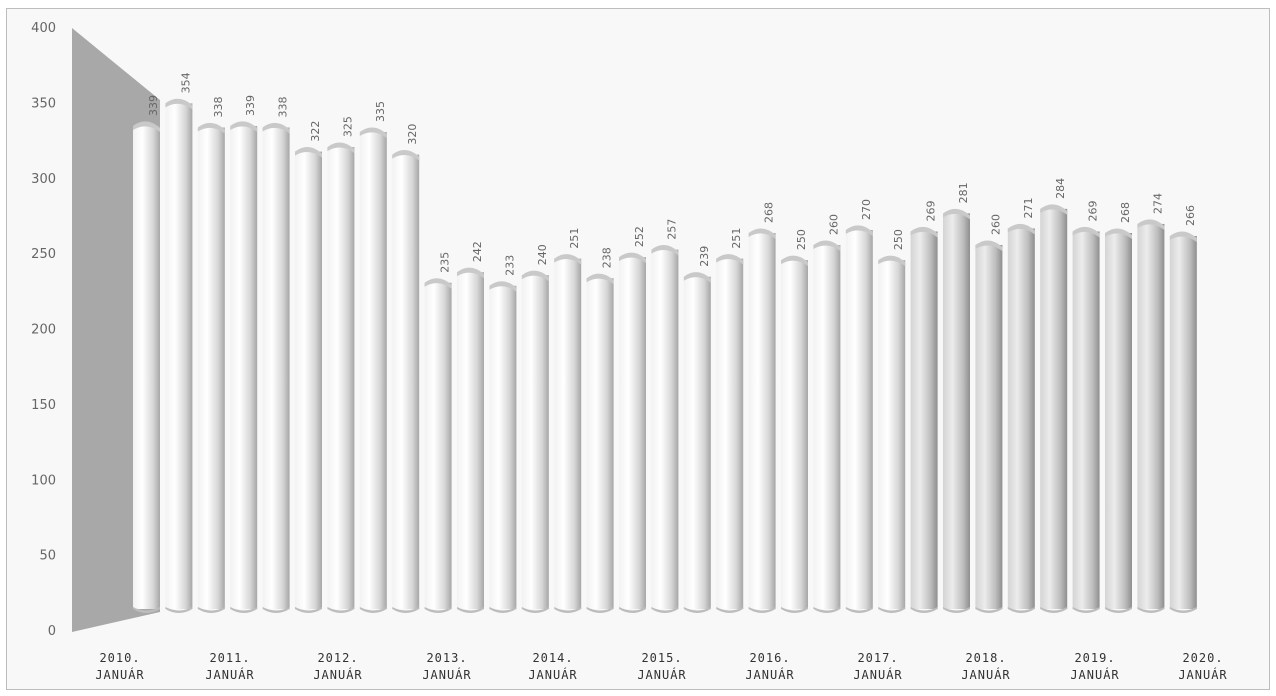  Describe the element at coordinates (347, 126) in the screenshot. I see `data-label: 325` at that location.